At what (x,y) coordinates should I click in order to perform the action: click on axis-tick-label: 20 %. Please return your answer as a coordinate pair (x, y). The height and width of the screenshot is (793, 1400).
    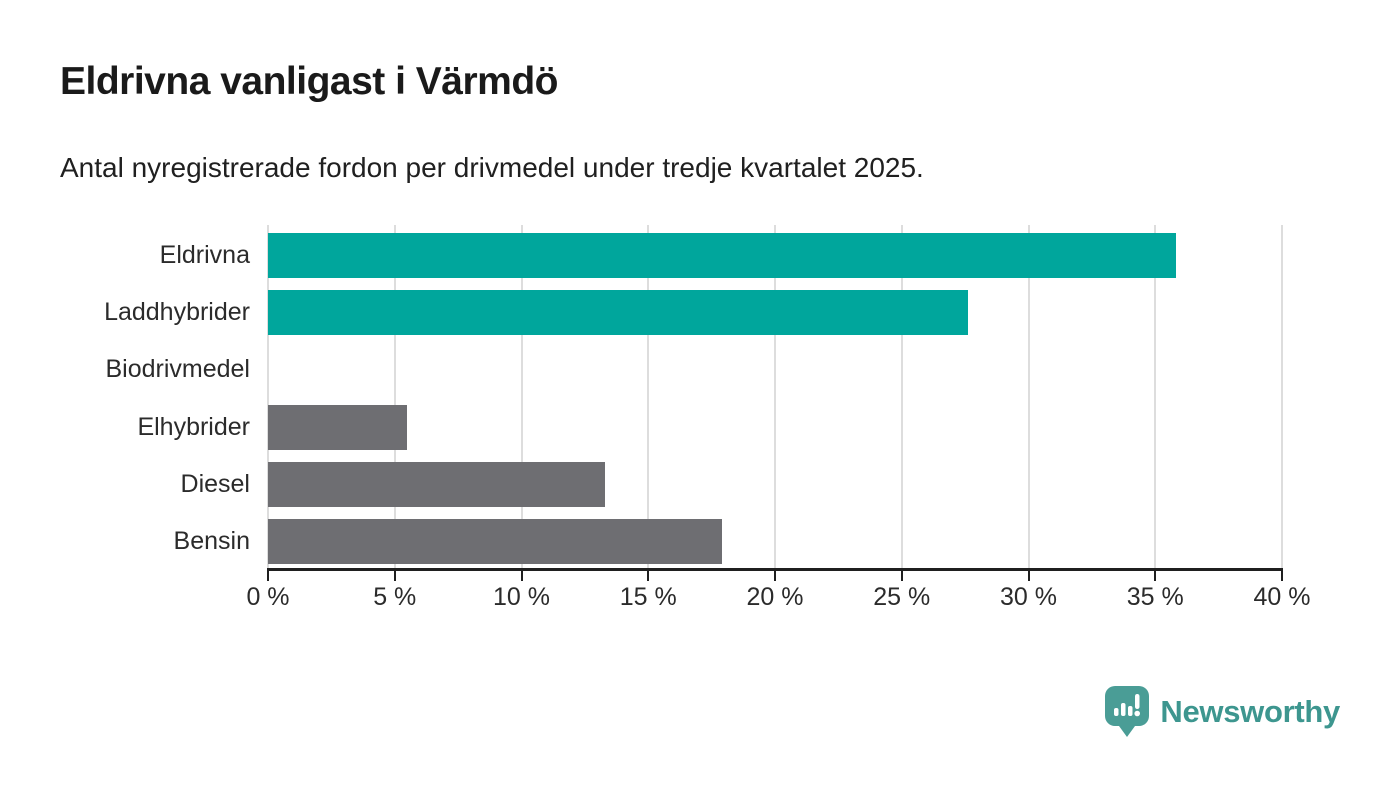
    Looking at the image, I should click on (775, 597).